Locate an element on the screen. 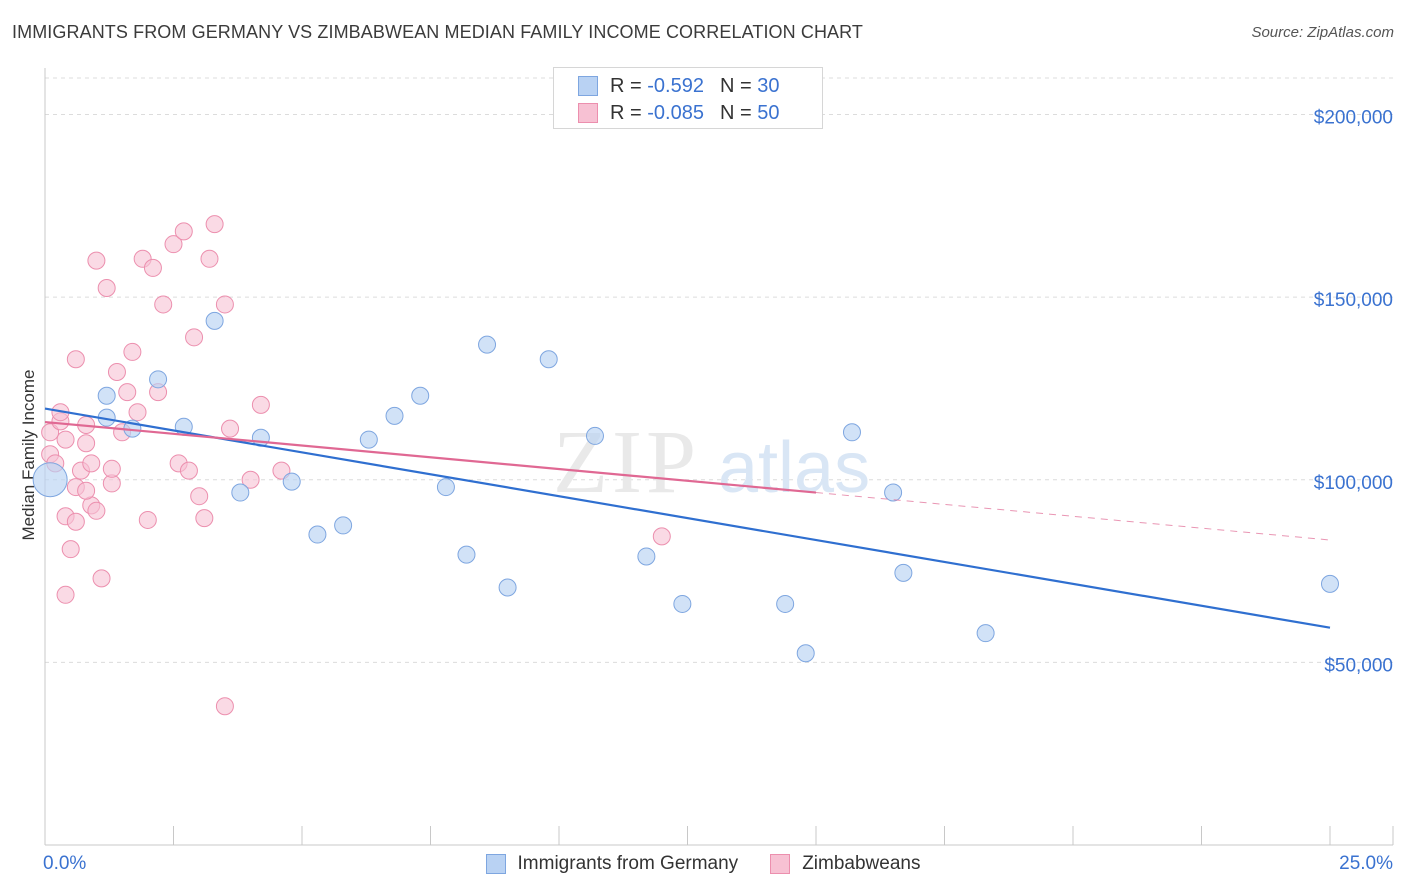 Image resolution: width=1406 pixels, height=892 pixels. watermark: ZIP atlas is located at coordinates (711, 462).